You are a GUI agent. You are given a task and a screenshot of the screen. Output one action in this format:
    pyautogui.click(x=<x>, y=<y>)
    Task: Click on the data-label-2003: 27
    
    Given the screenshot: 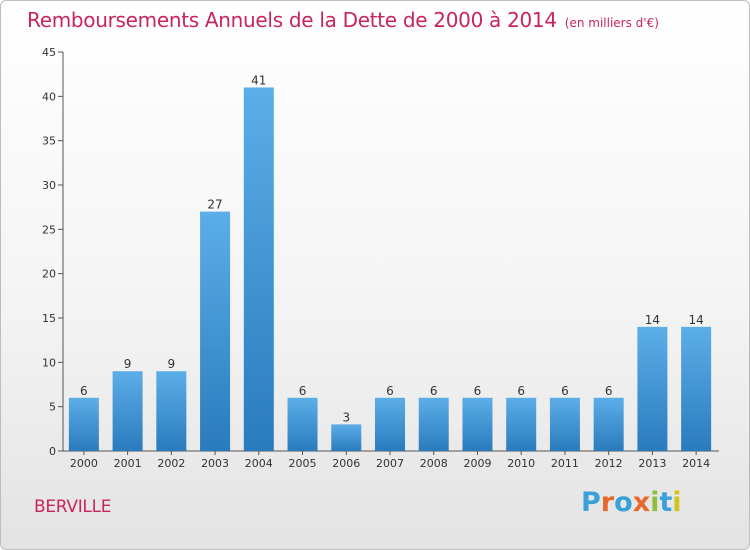 What is the action you would take?
    pyautogui.click(x=214, y=205)
    